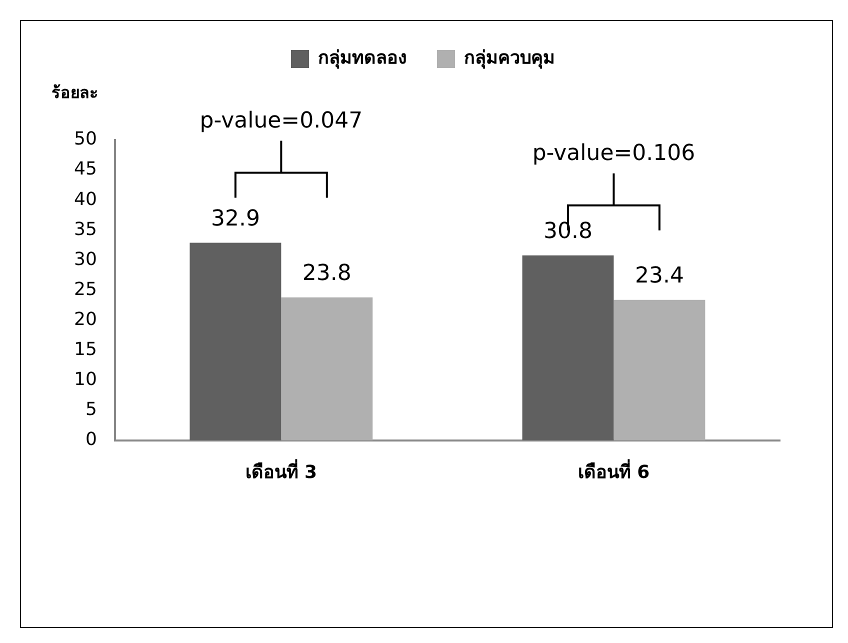 The image size is (848, 643). Describe the element at coordinates (327, 273) in the screenshot. I see `data-label: 23.8` at that location.